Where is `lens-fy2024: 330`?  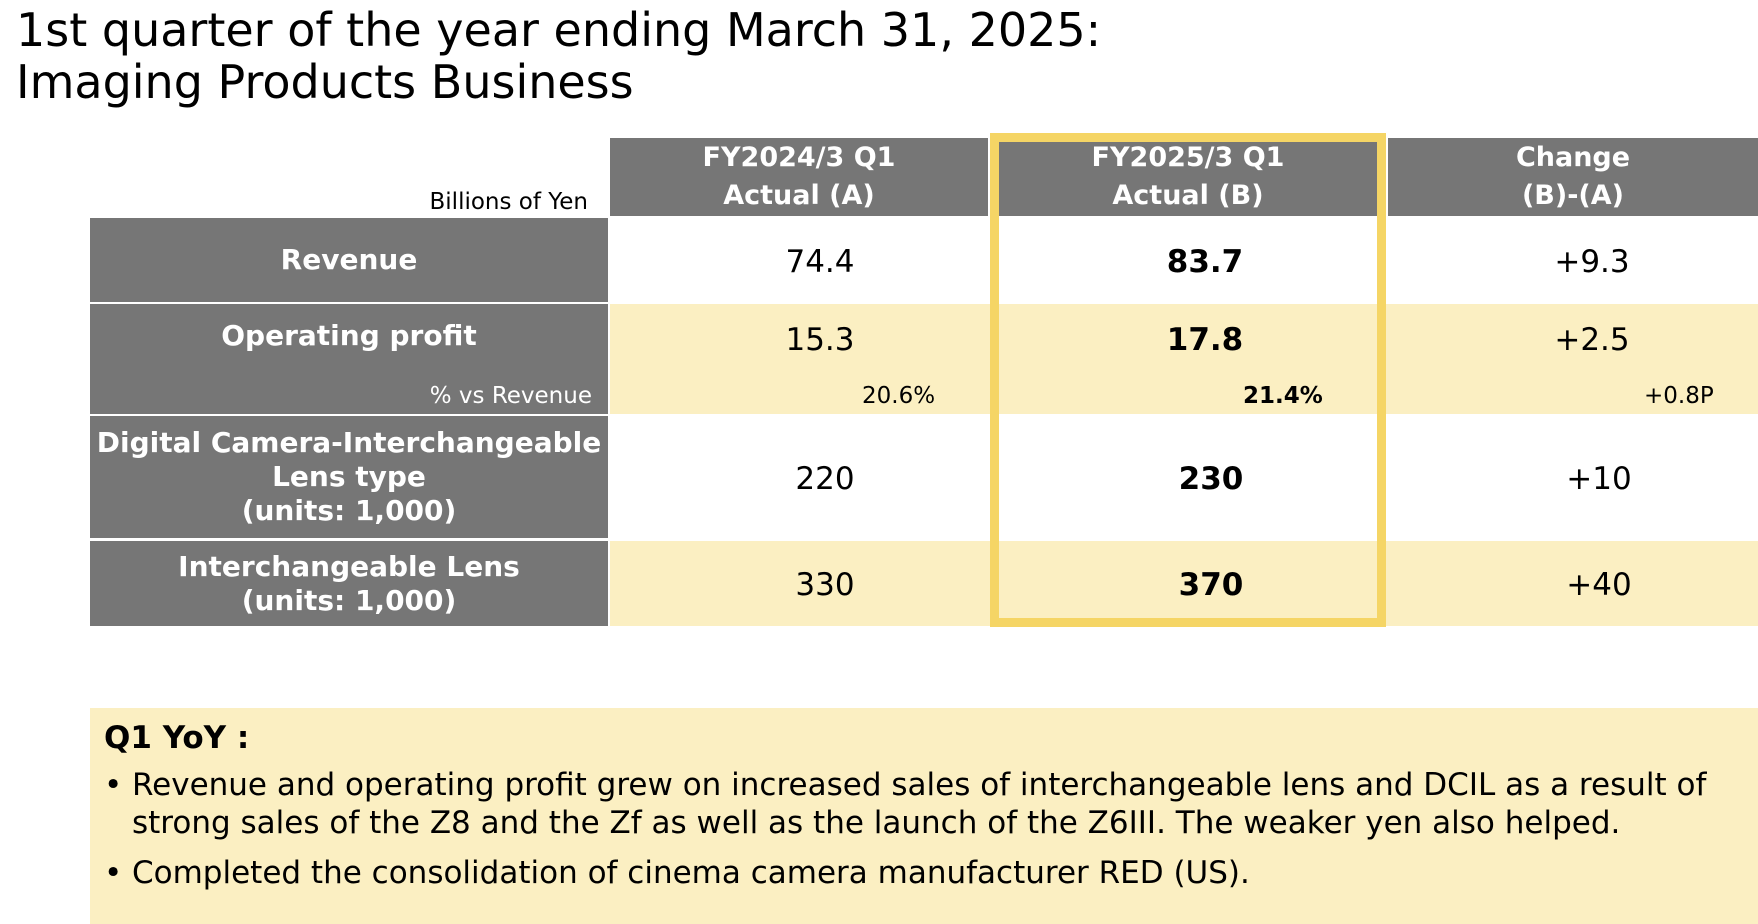 lens-fy2024: 330 is located at coordinates (825, 585).